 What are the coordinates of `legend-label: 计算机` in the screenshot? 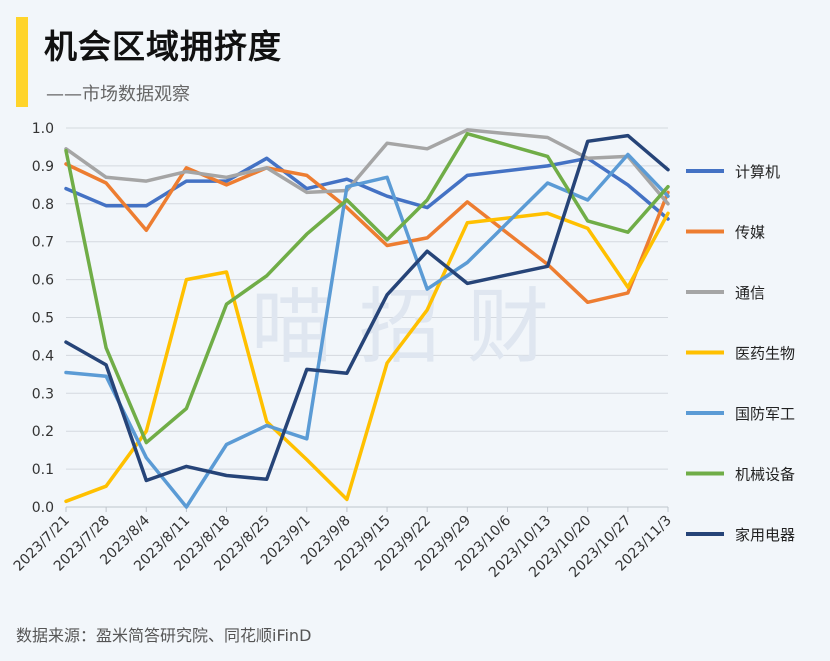 It's located at (757, 172).